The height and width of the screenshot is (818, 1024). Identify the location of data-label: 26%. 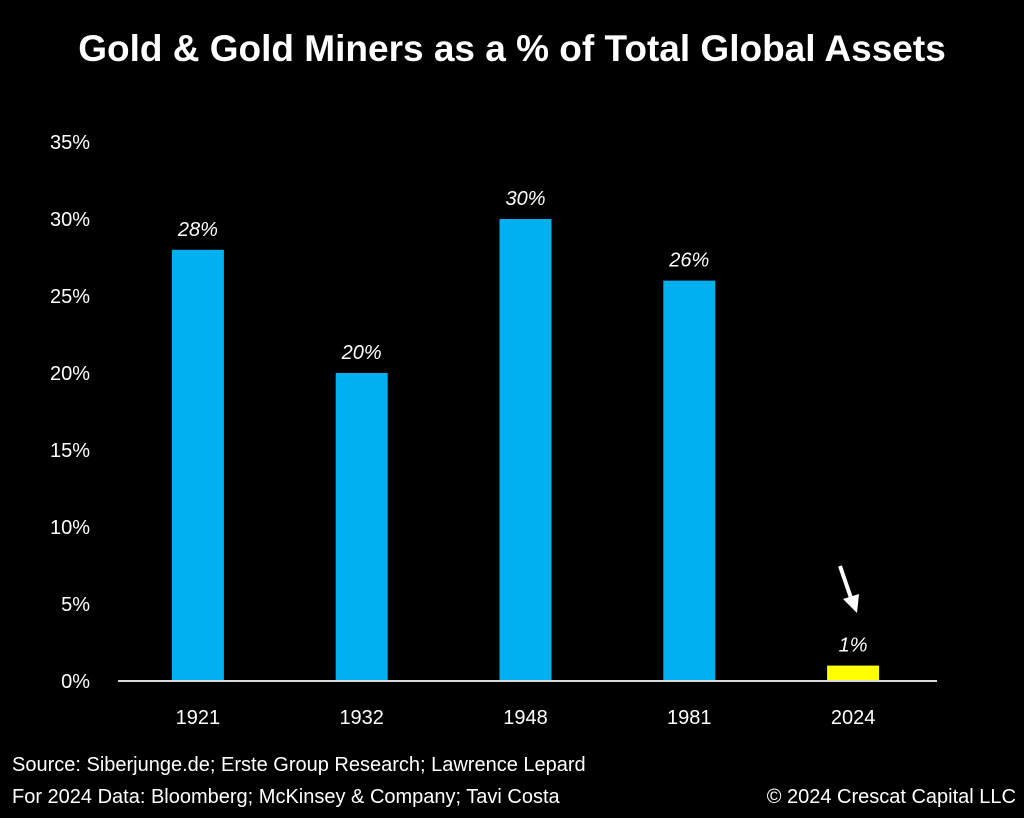
(688, 261).